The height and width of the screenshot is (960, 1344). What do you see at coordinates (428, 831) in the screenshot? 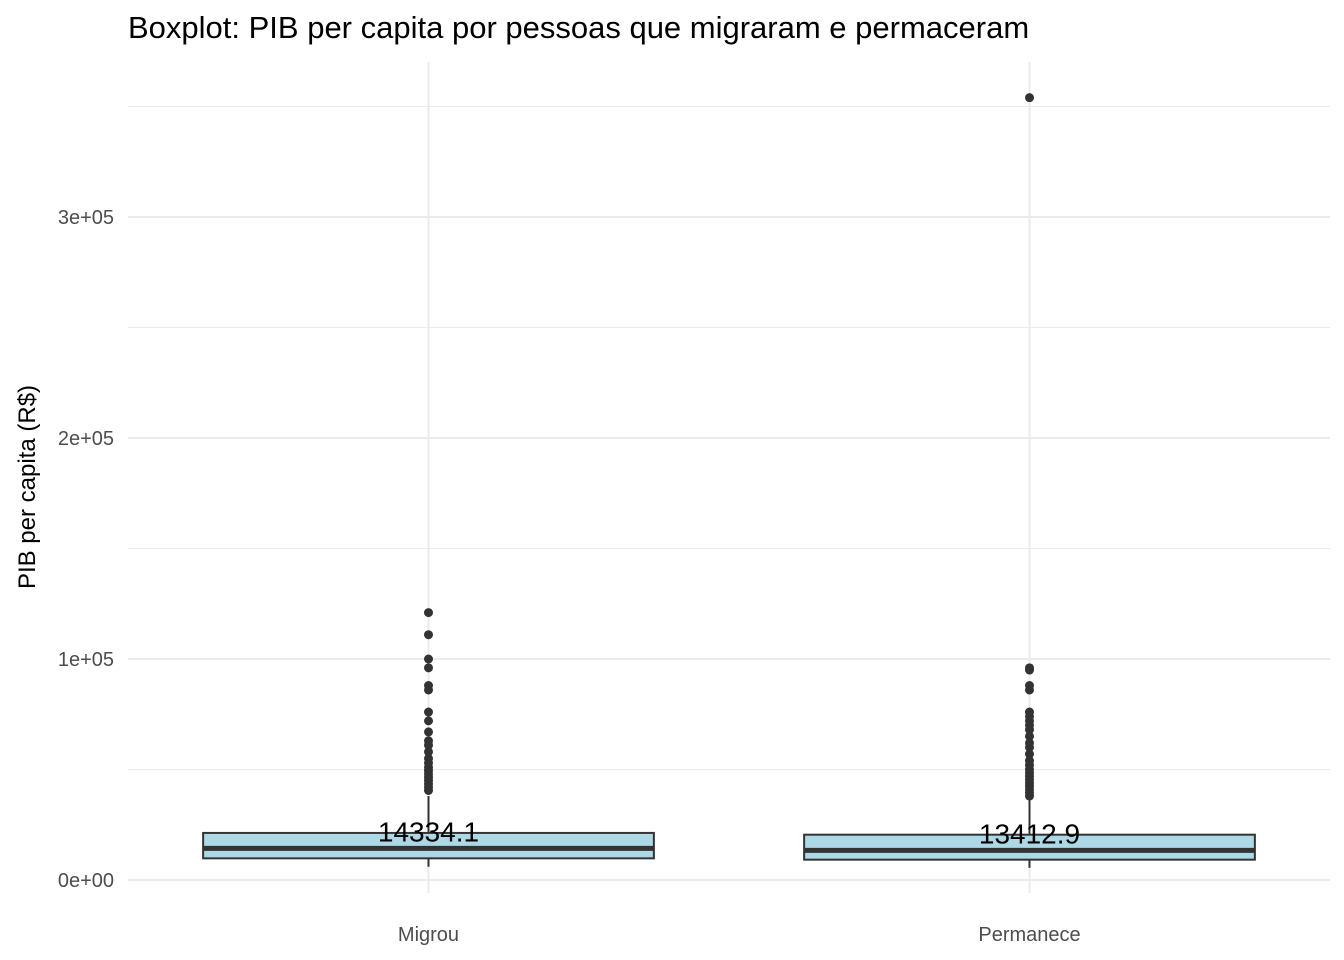
I see `median-label: 14334.1` at bounding box center [428, 831].